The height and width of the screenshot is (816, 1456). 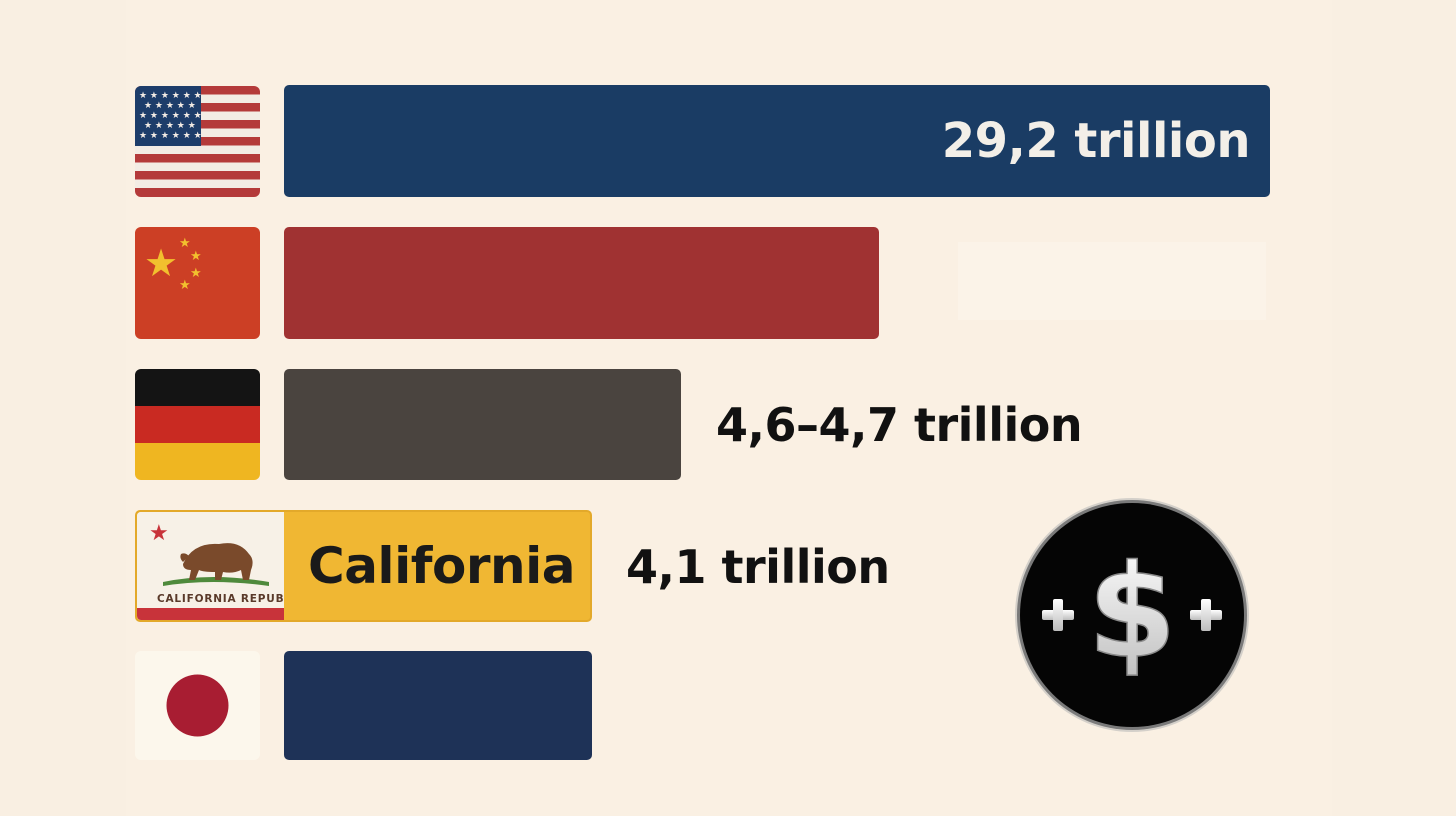 I want to click on california-flag-icon: ★ CALIFORNIA REPUBLIC, so click(x=210, y=566).